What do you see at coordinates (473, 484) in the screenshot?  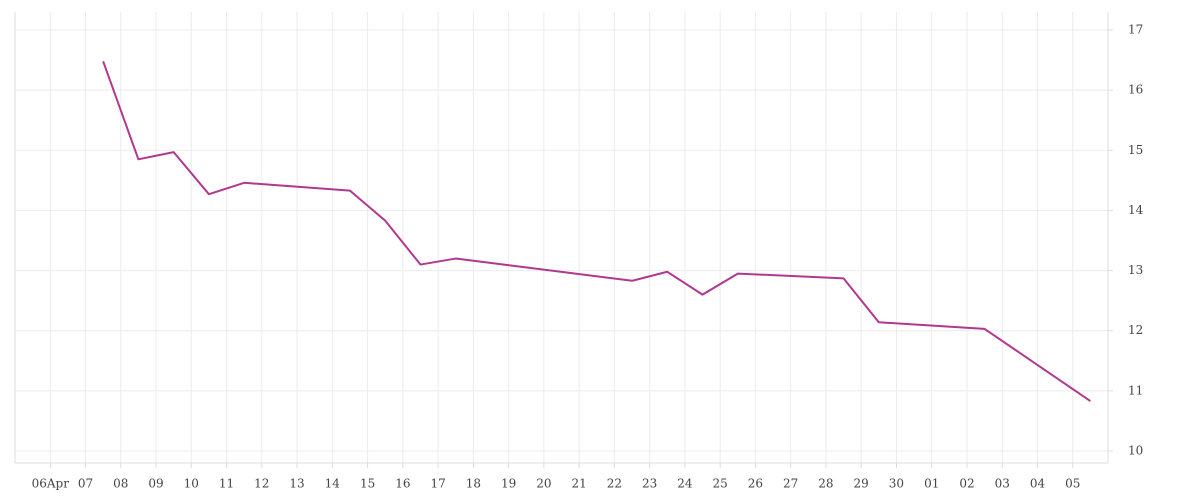 I see `x-tick-label: 18` at bounding box center [473, 484].